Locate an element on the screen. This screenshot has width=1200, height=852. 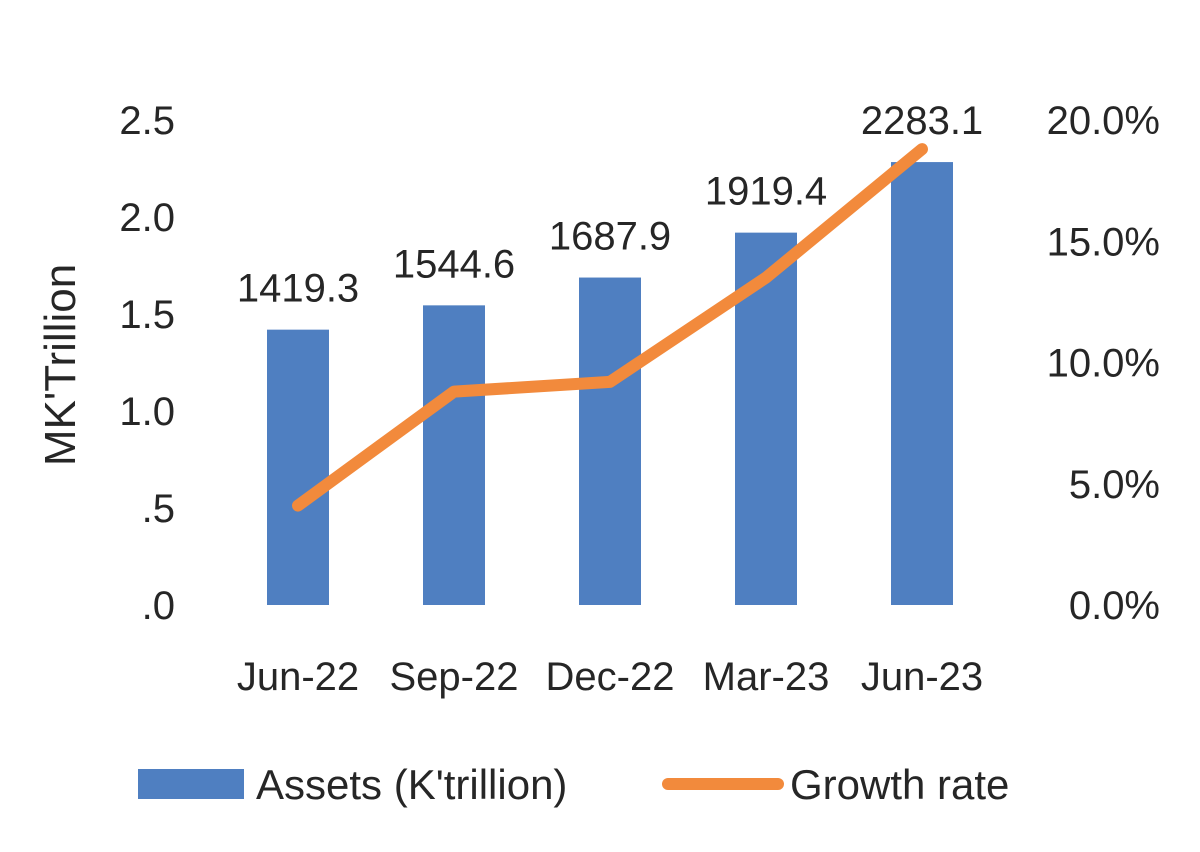
y2-tick-label: 5.0% is located at coordinates (1114, 485).